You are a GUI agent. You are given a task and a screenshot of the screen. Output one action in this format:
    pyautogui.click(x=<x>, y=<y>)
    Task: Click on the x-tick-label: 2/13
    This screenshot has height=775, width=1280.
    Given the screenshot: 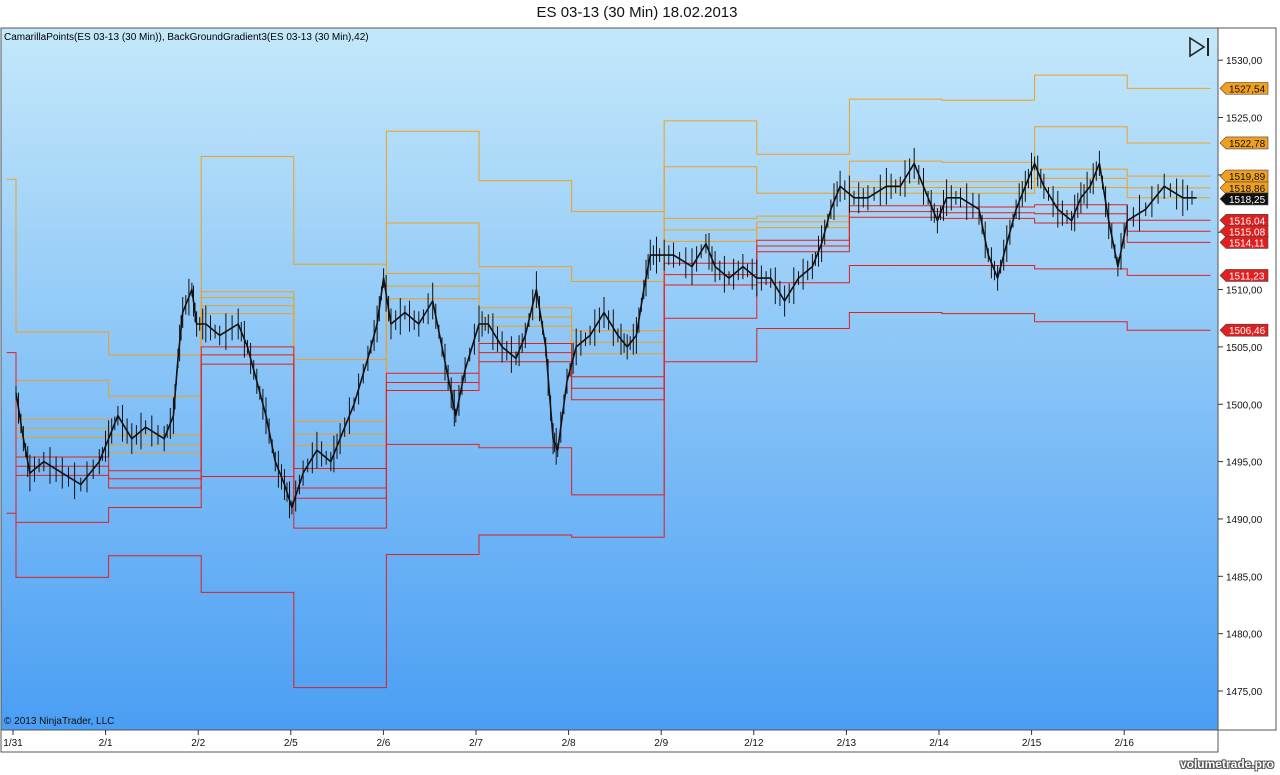 What is the action you would take?
    pyautogui.click(x=847, y=743)
    